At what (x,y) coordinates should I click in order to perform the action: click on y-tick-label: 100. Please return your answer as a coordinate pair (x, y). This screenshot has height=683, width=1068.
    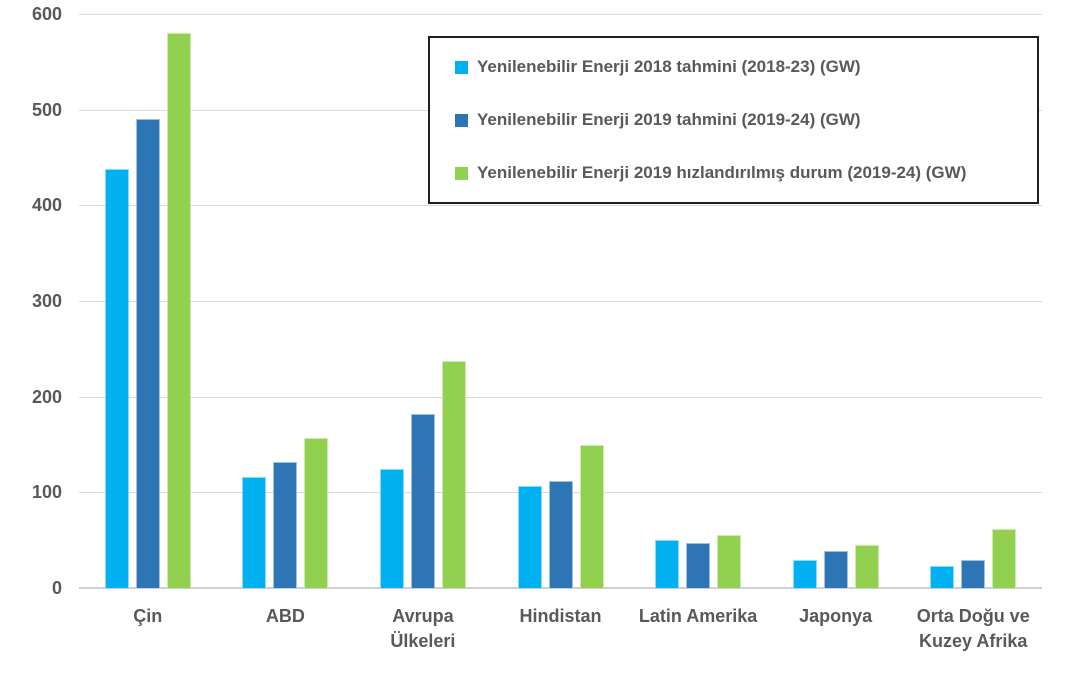
    Looking at the image, I should click on (46, 492).